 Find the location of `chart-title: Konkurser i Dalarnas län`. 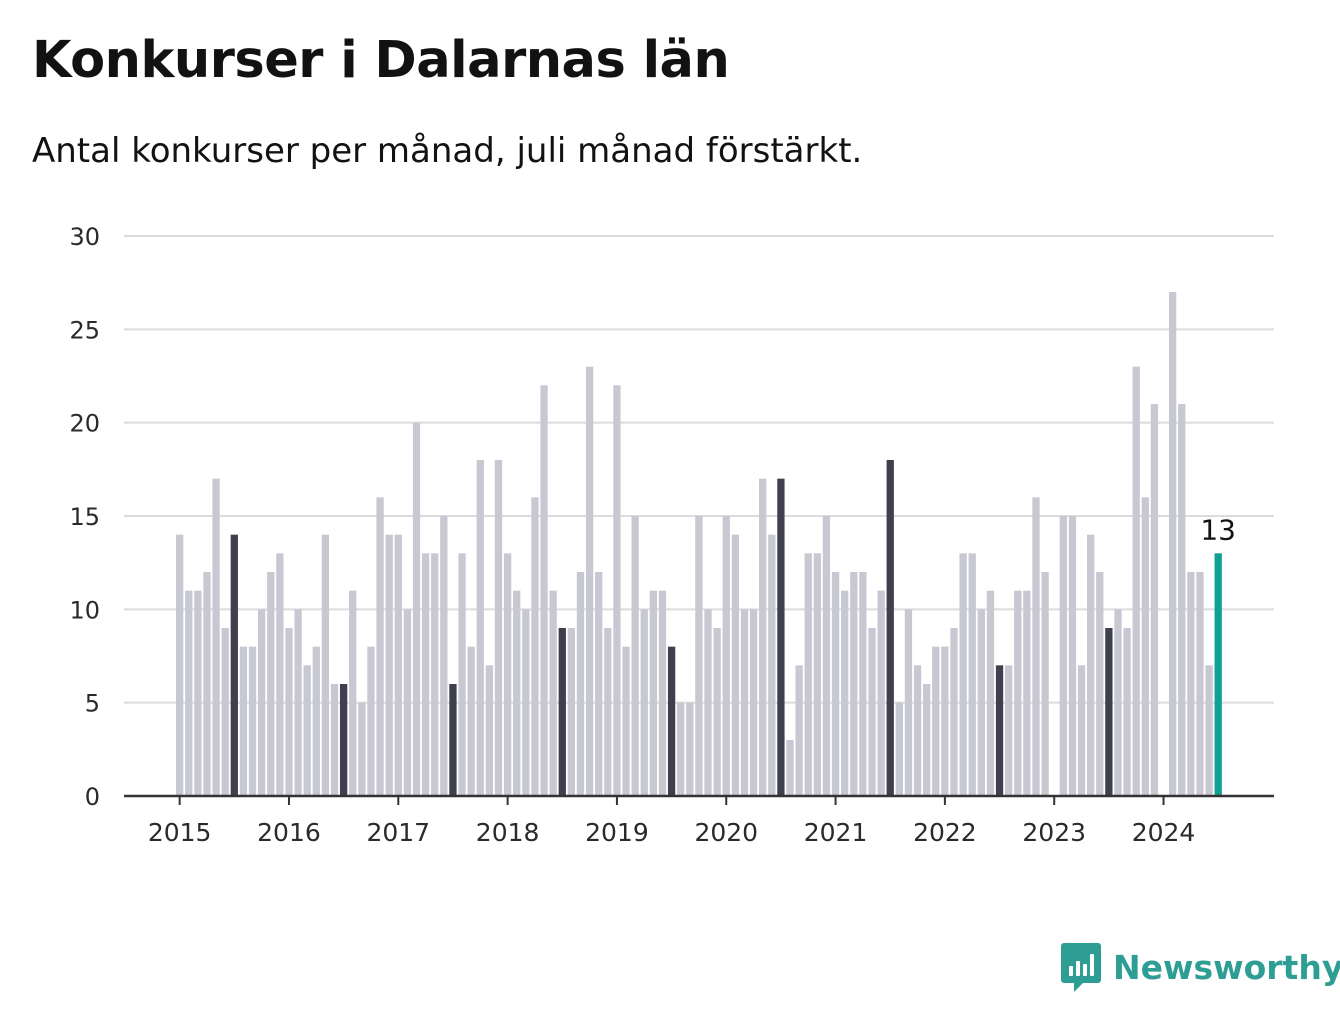

chart-title: Konkurser i Dalarnas län is located at coordinates (381, 60).